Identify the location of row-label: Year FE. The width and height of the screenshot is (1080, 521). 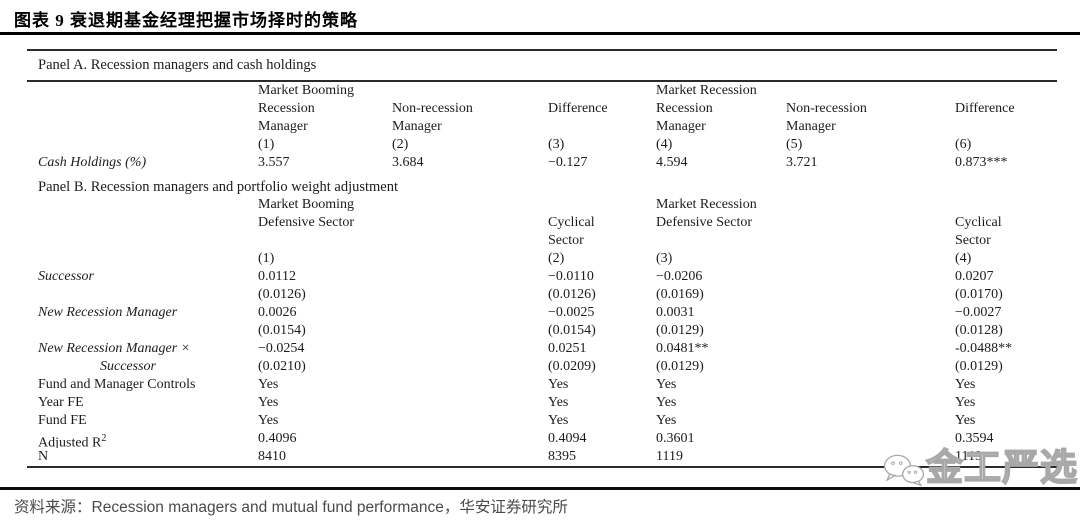
(61, 402).